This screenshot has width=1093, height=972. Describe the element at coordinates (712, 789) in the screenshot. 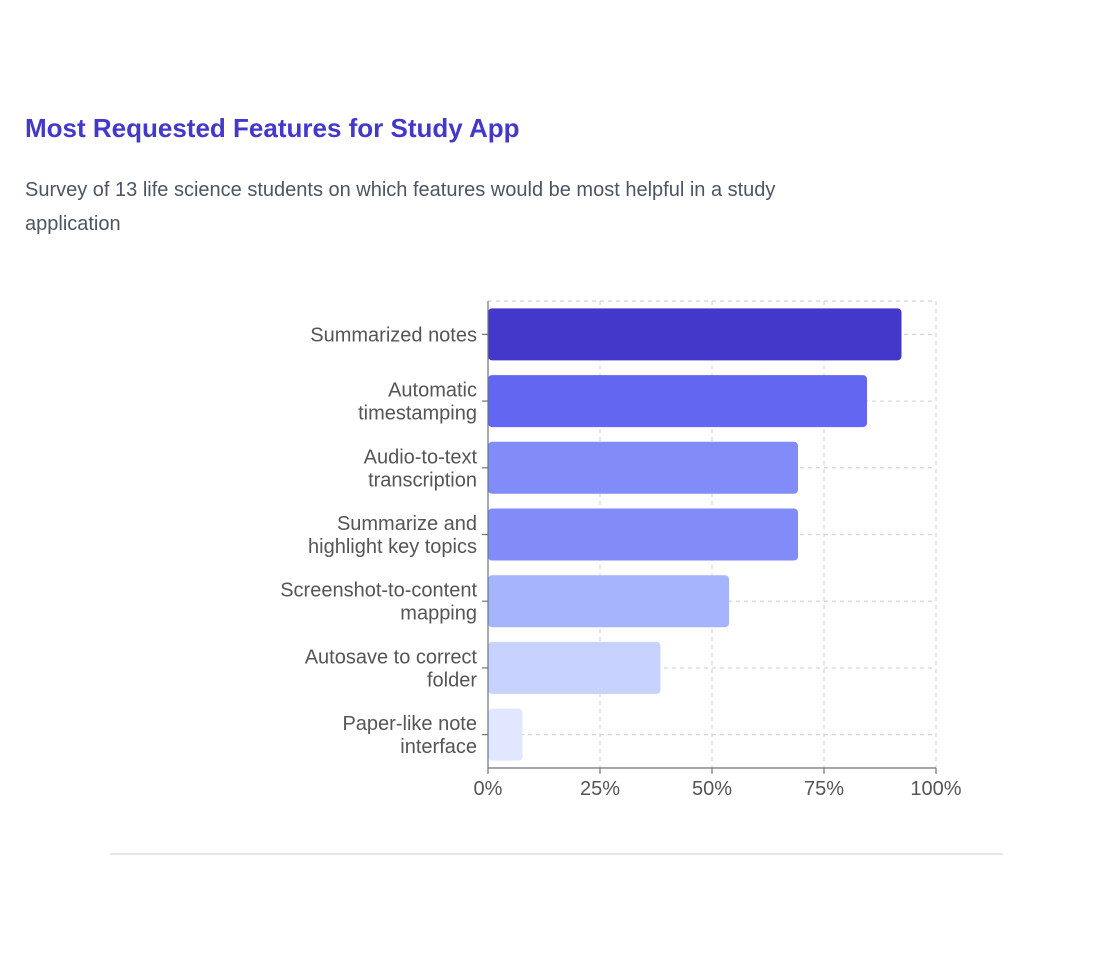

I see `x-tick-label: 50%` at that location.